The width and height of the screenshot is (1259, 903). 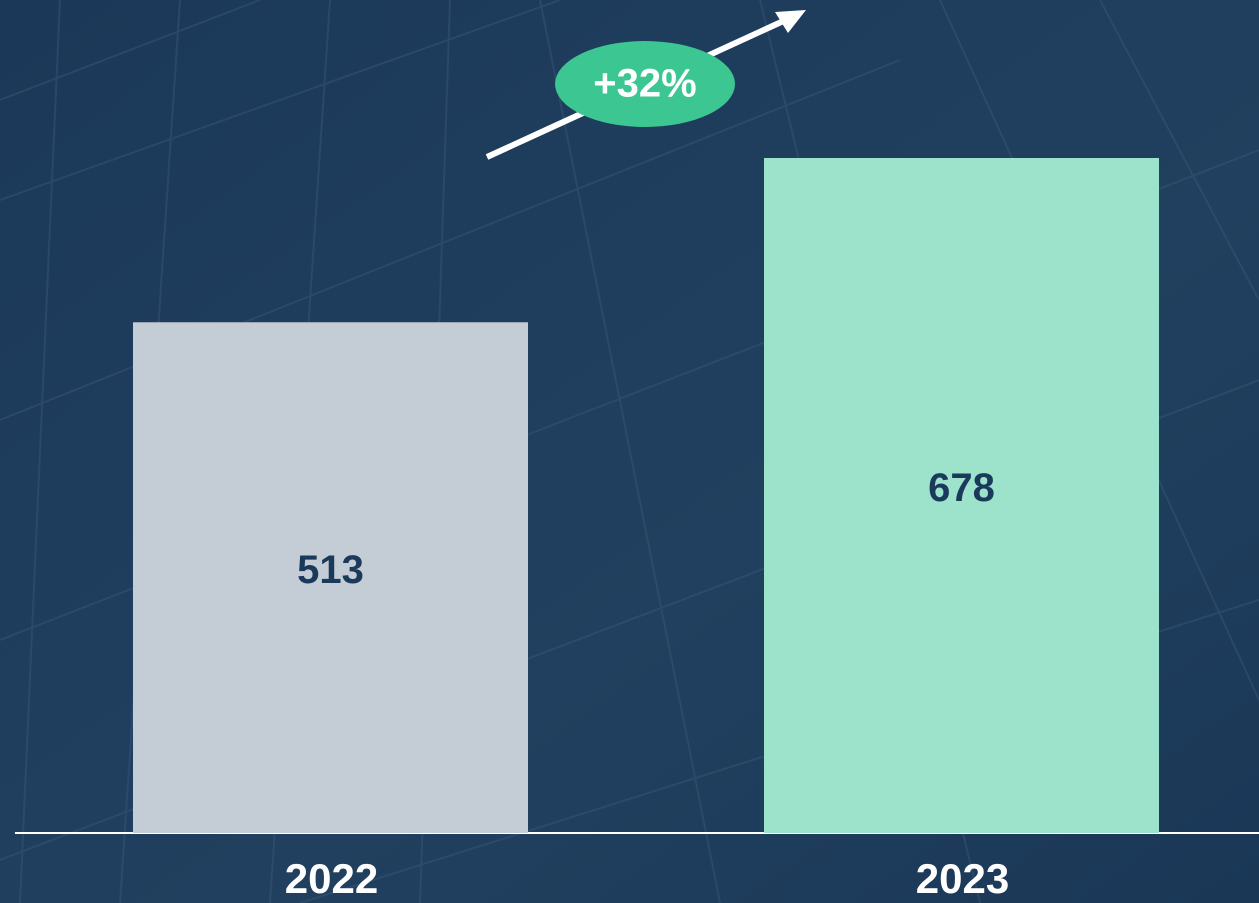 I want to click on value-label: 678, so click(x=961, y=488).